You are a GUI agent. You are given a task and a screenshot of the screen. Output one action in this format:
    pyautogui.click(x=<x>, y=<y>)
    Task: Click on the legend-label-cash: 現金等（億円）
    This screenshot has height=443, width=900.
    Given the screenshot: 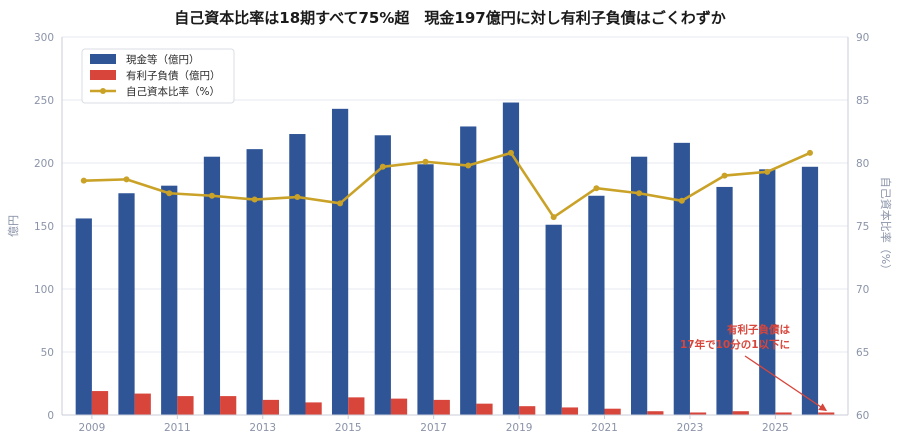 What is the action you would take?
    pyautogui.click(x=163, y=59)
    